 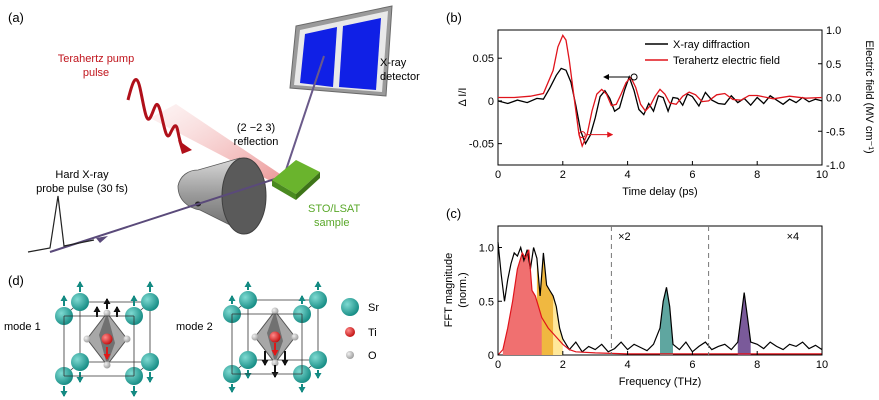 I want to click on chart-b-y-tick-label: 0, so click(x=491, y=102).